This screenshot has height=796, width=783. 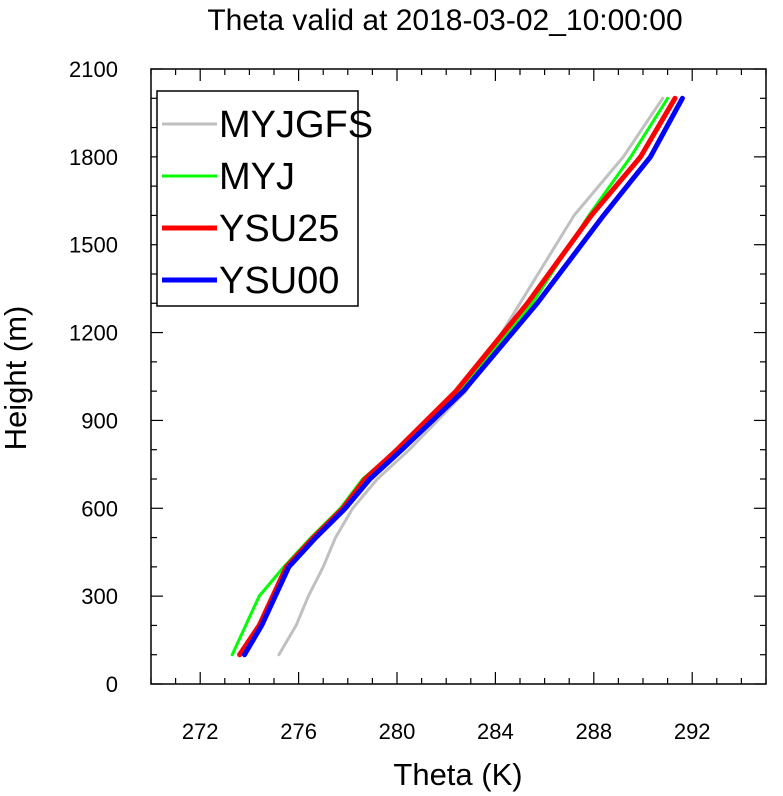 I want to click on x-tick-label: 276, so click(x=298, y=731).